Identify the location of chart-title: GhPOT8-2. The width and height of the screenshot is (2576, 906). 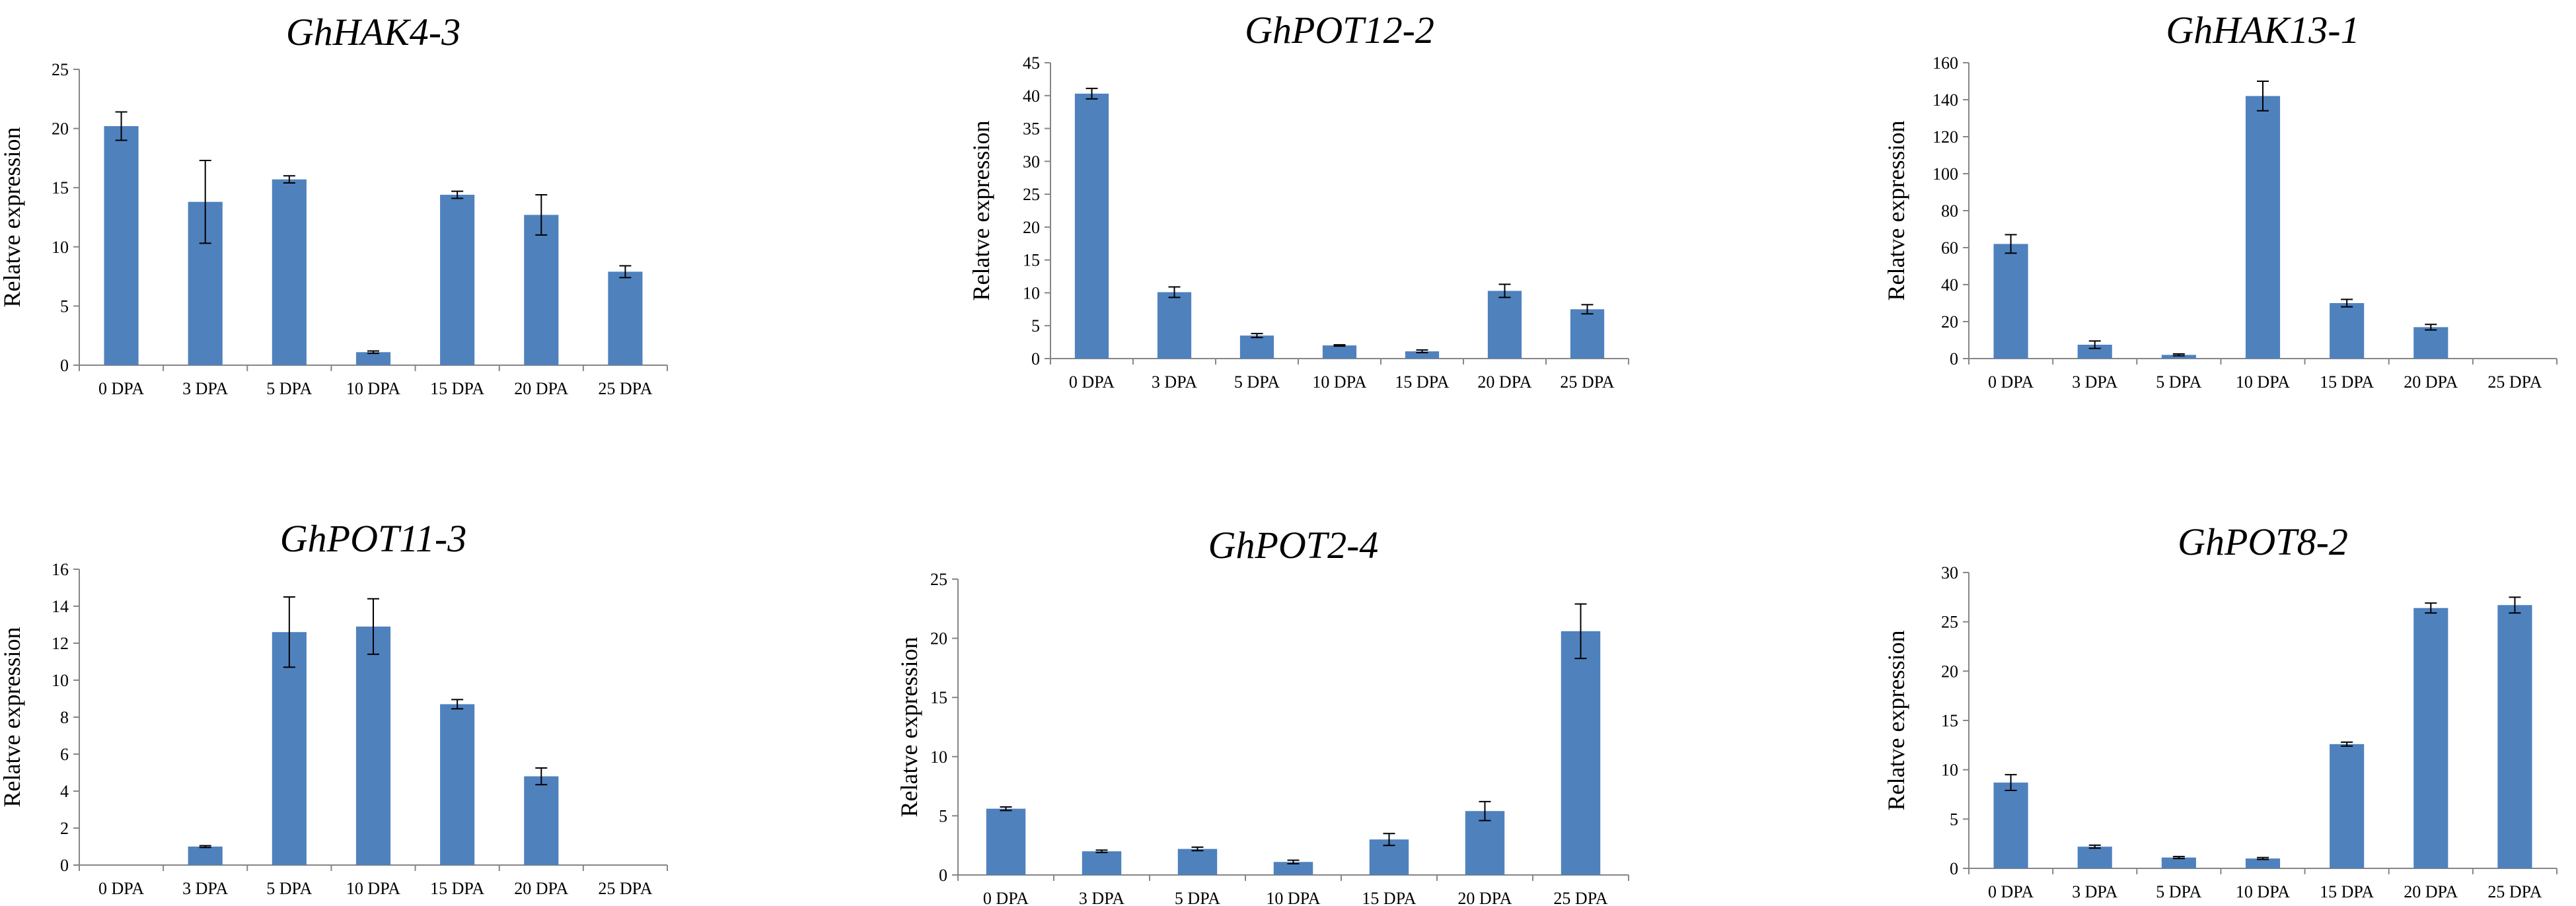
(2263, 541).